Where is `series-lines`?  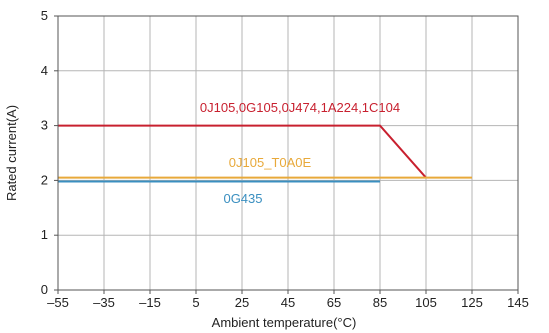 series-lines is located at coordinates (265, 153).